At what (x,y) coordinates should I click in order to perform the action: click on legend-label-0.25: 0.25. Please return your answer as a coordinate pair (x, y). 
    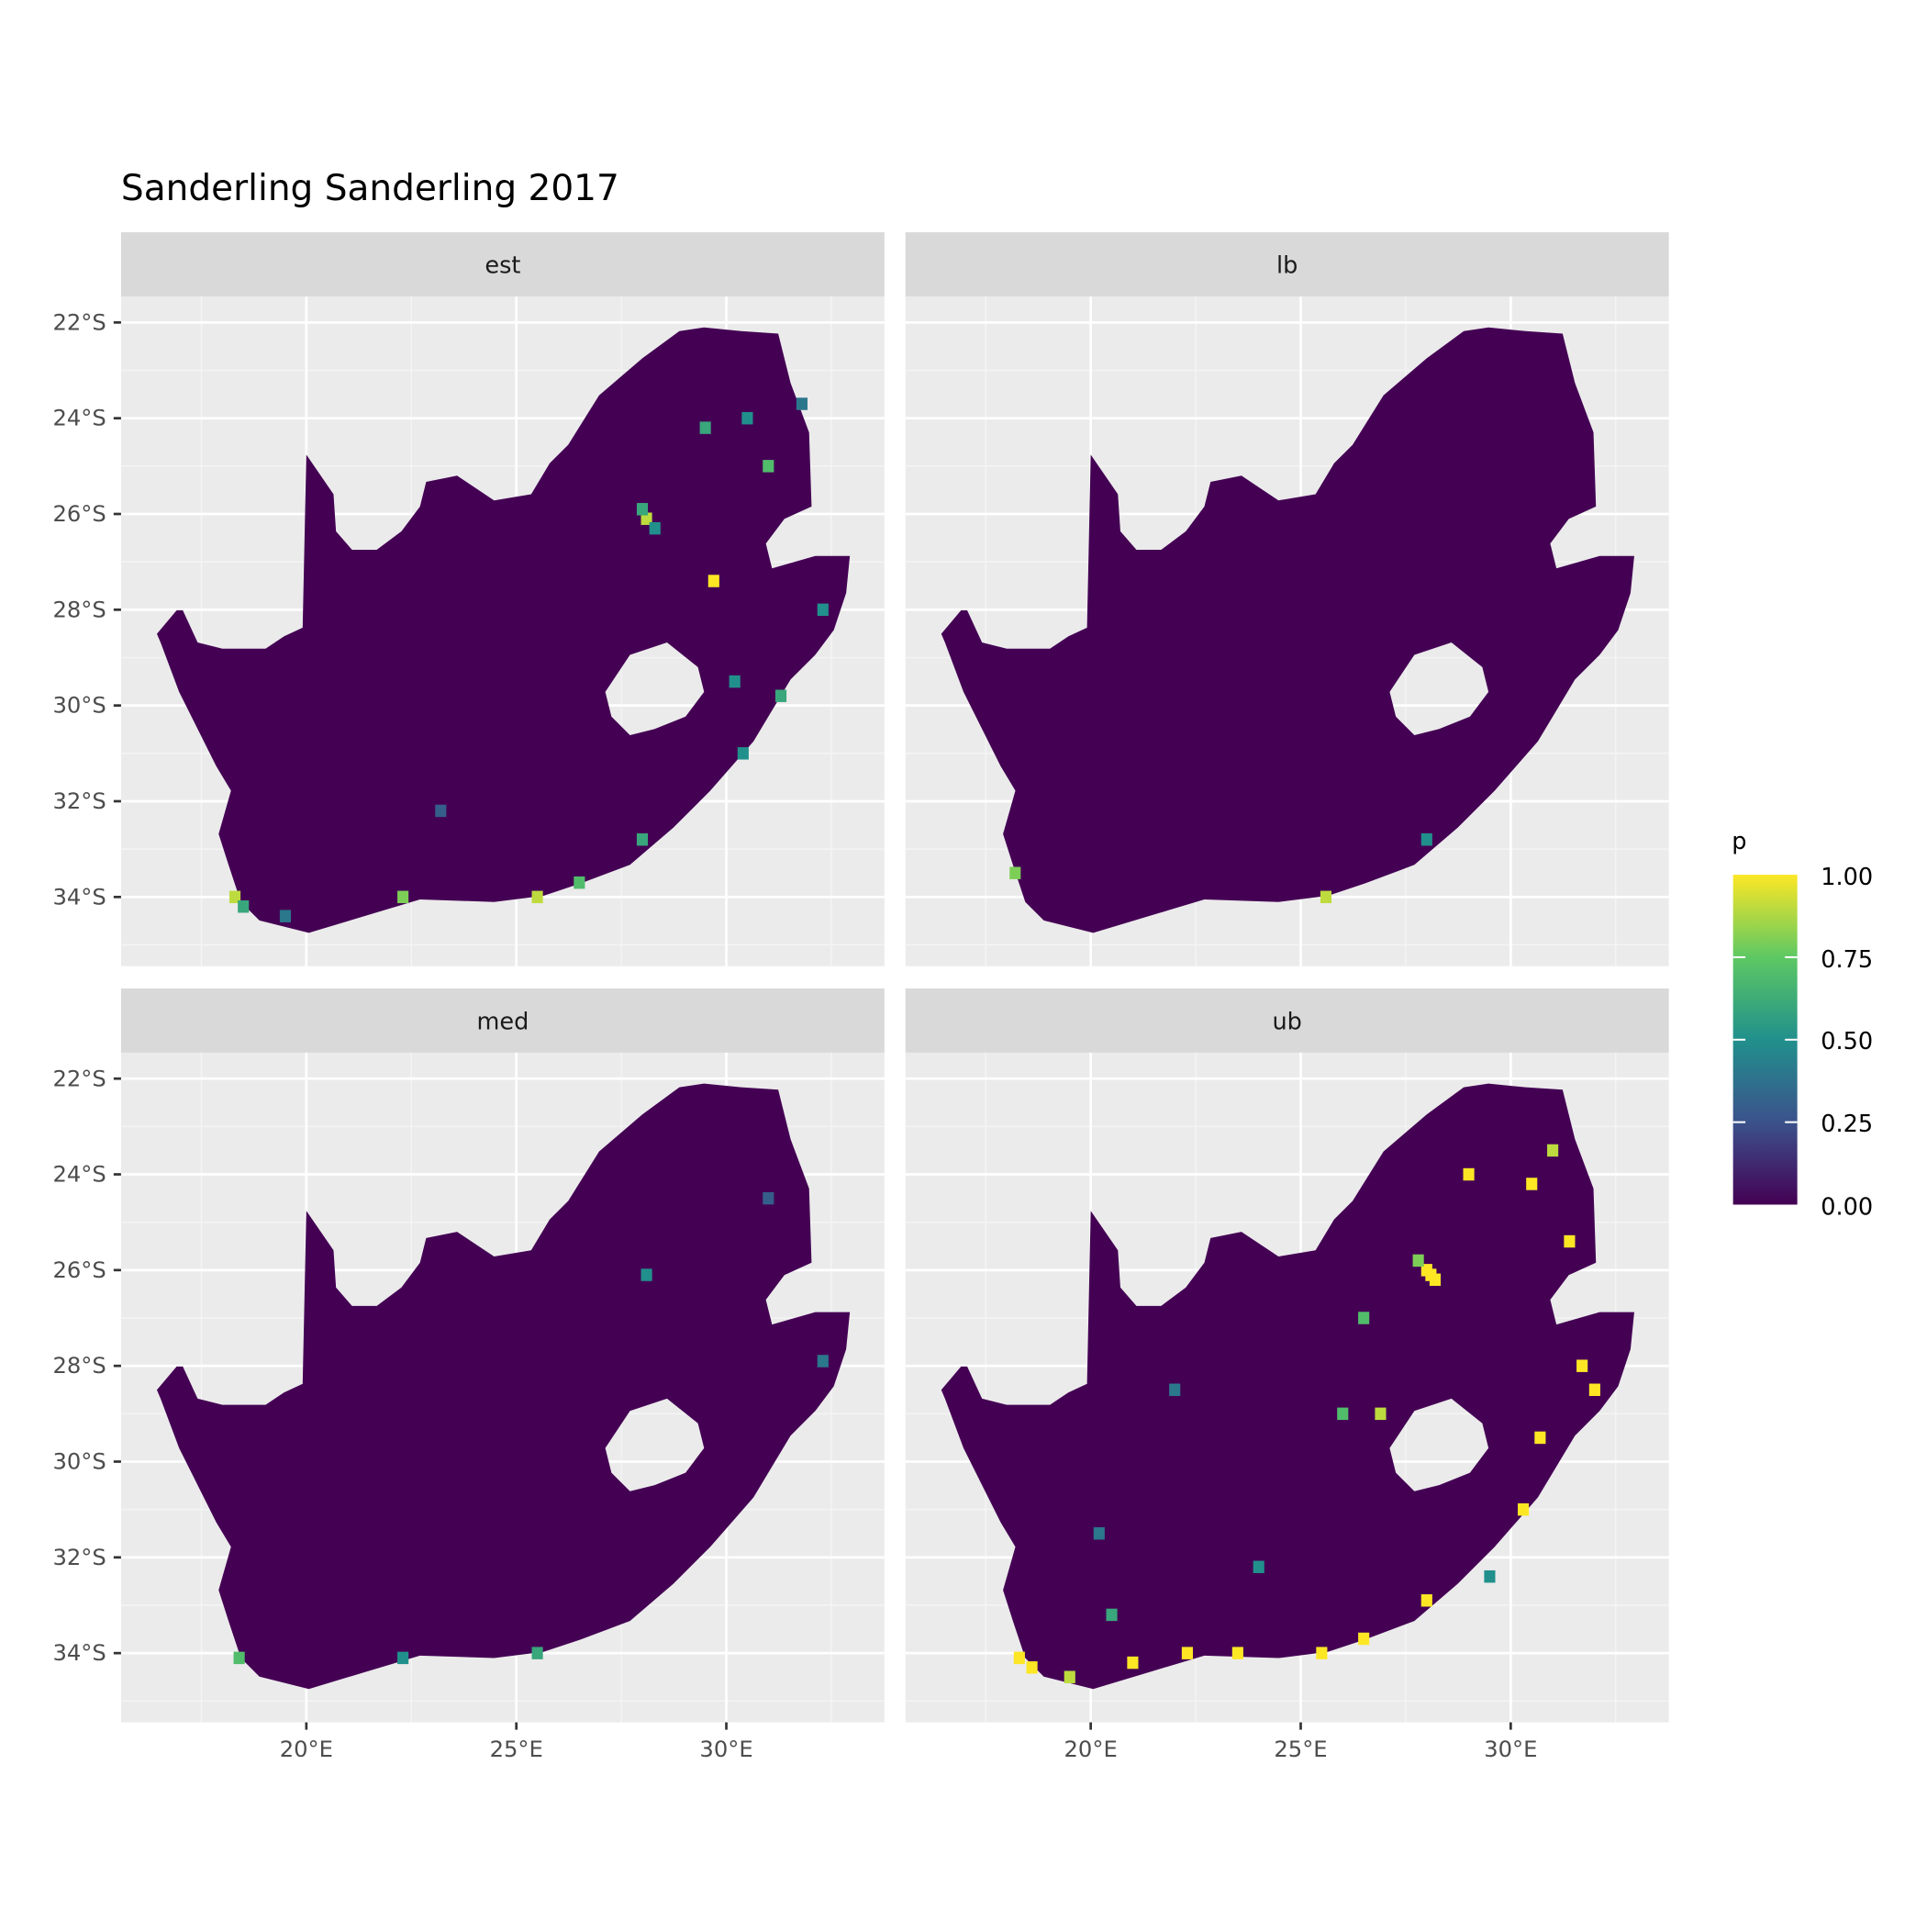
    Looking at the image, I should click on (1847, 1124).